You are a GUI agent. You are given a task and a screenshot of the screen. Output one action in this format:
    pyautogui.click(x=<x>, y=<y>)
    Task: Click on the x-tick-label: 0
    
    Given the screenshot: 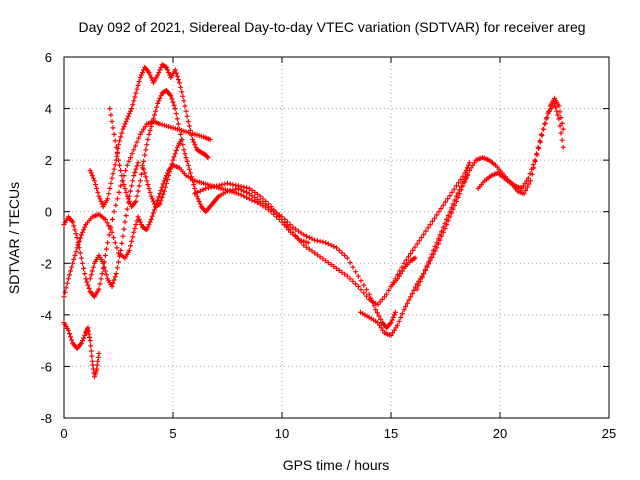 What is the action you would take?
    pyautogui.click(x=63, y=433)
    